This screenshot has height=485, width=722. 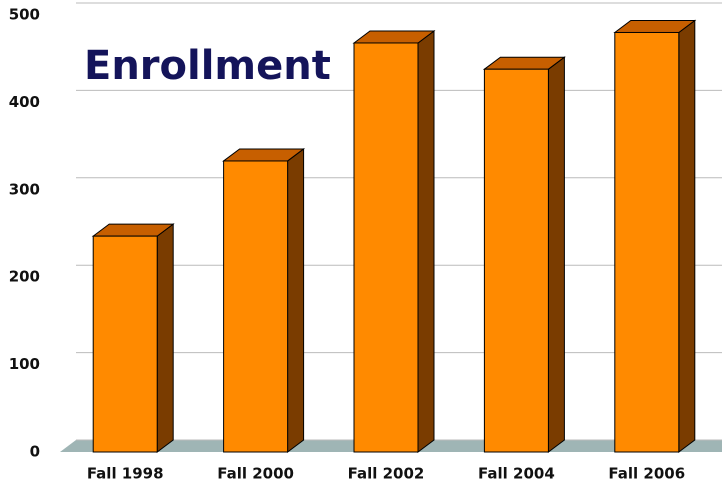 I want to click on x-tick-label: Fall 2004, so click(x=516, y=474).